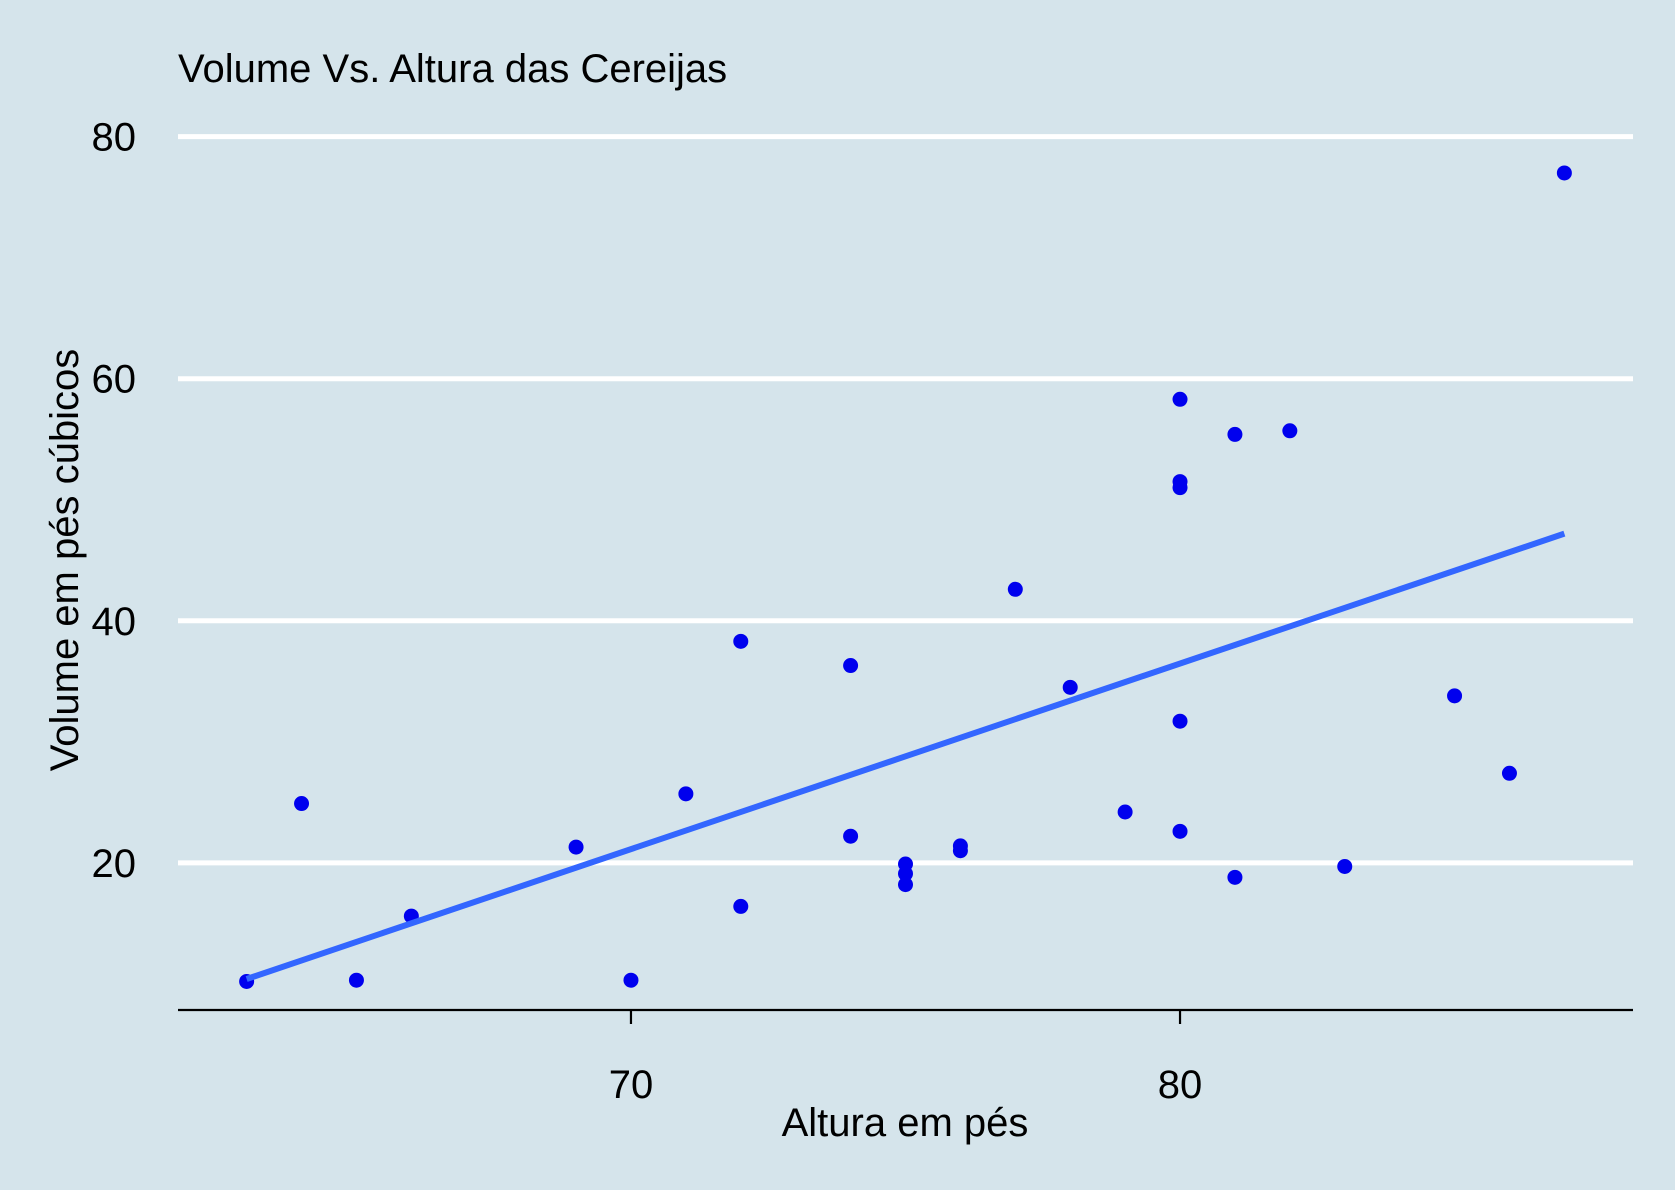  Describe the element at coordinates (114, 864) in the screenshot. I see `y-tick-label-20: 20` at that location.